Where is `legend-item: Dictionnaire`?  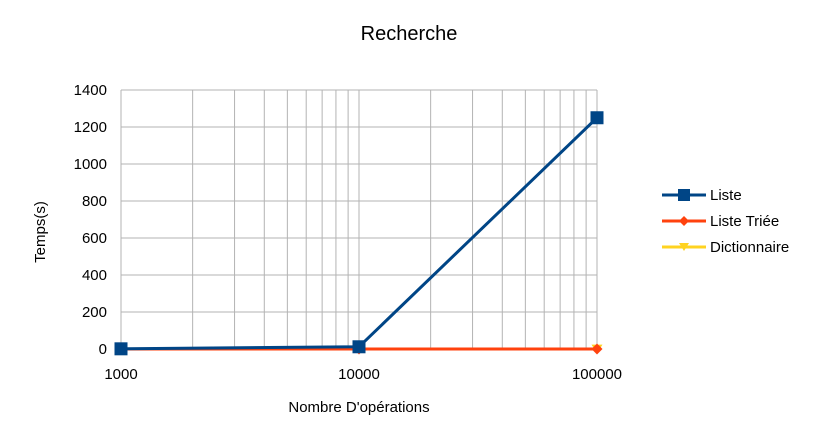 legend-item: Dictionnaire is located at coordinates (725, 247).